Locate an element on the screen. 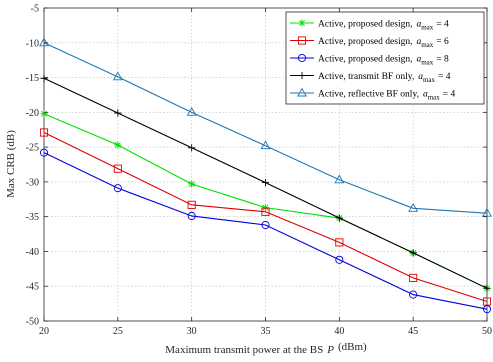  y-tick-label: -15 is located at coordinates (32, 78).